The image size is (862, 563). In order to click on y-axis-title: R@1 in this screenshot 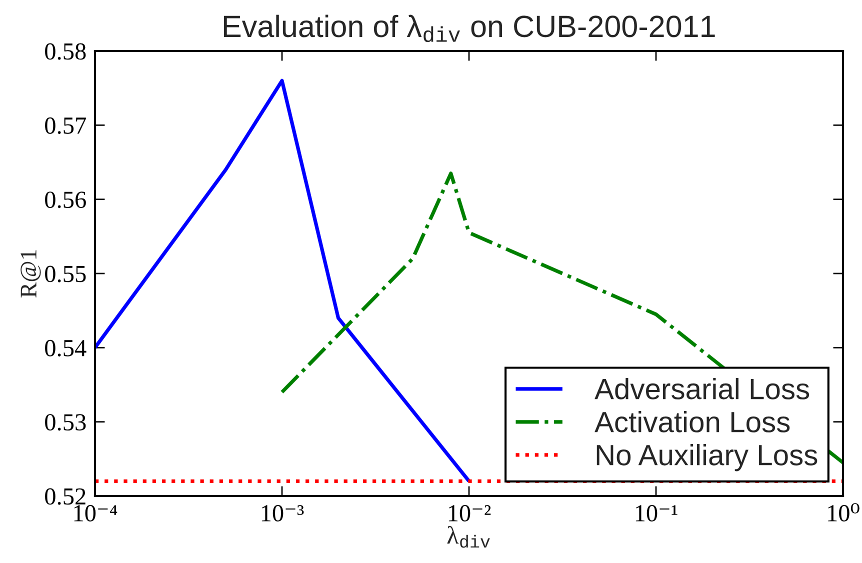, I will do `click(30, 274)`.